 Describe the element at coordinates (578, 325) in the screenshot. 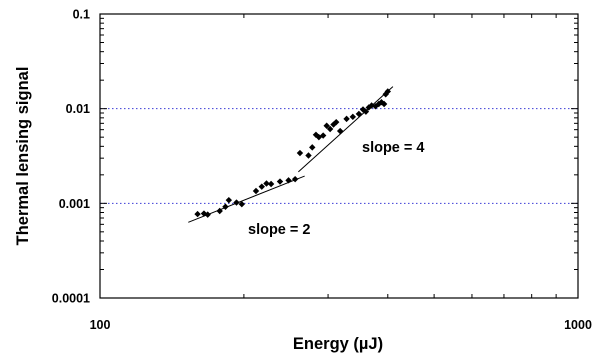

I see `x-tick-label: 1000` at that location.